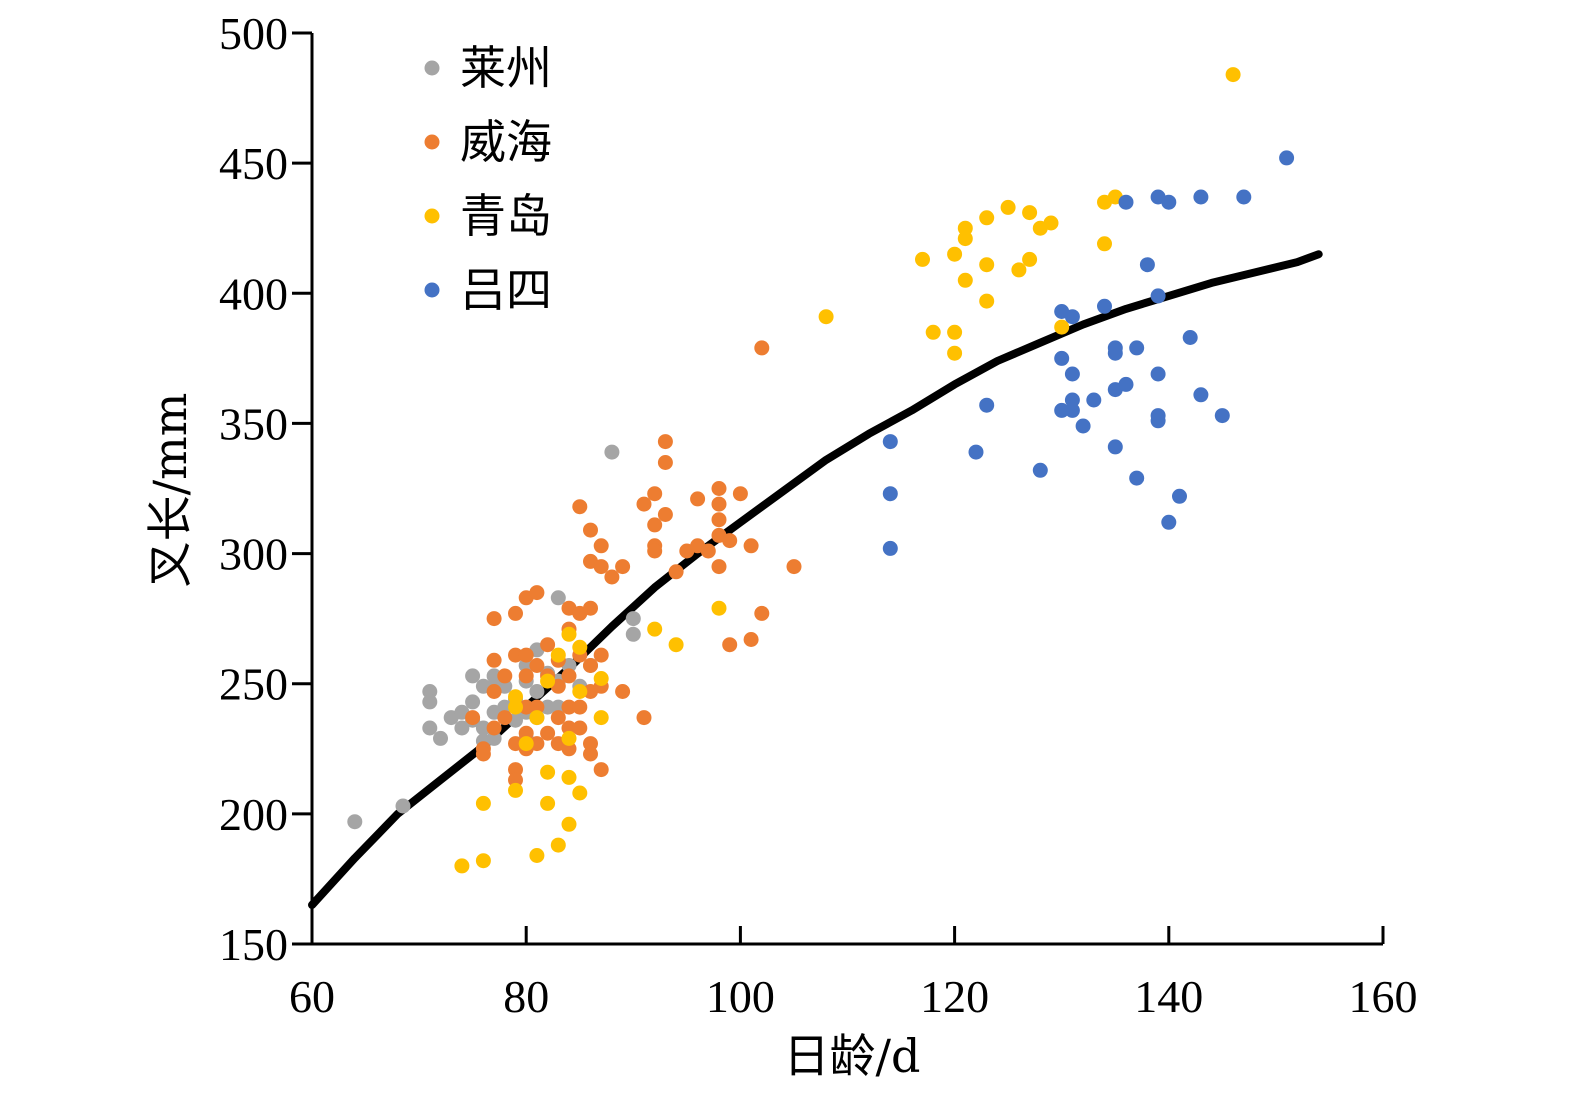 This screenshot has height=1093, width=1575. What do you see at coordinates (170, 490) in the screenshot?
I see `y-axis-title: 叉长/mm` at bounding box center [170, 490].